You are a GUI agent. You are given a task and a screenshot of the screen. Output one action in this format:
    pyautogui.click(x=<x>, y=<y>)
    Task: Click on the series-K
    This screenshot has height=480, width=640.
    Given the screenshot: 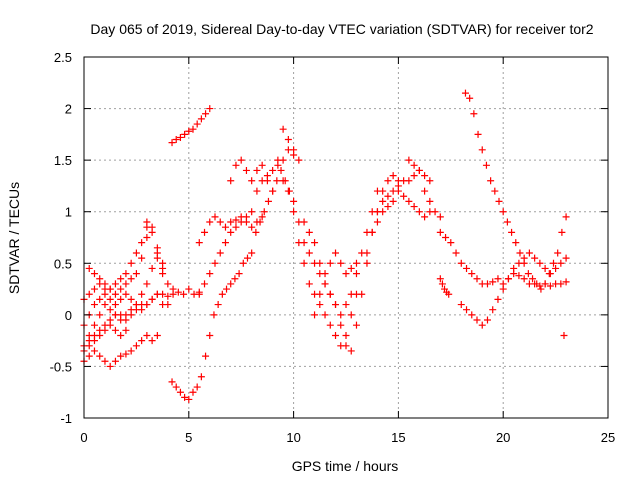 What is the action you would take?
    pyautogui.click(x=246, y=222)
    